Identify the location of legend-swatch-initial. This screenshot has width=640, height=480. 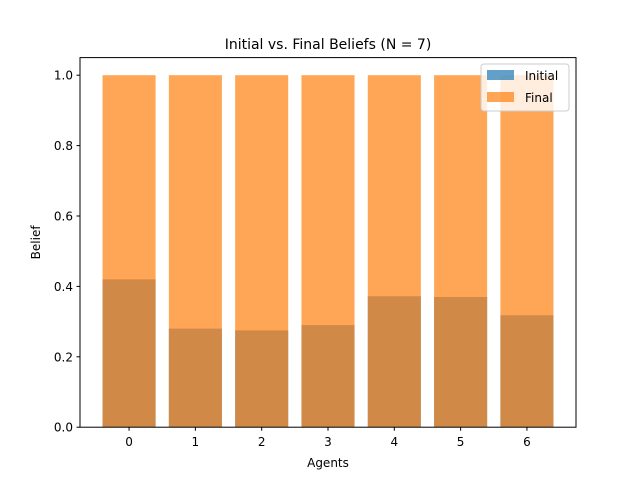
(500, 75).